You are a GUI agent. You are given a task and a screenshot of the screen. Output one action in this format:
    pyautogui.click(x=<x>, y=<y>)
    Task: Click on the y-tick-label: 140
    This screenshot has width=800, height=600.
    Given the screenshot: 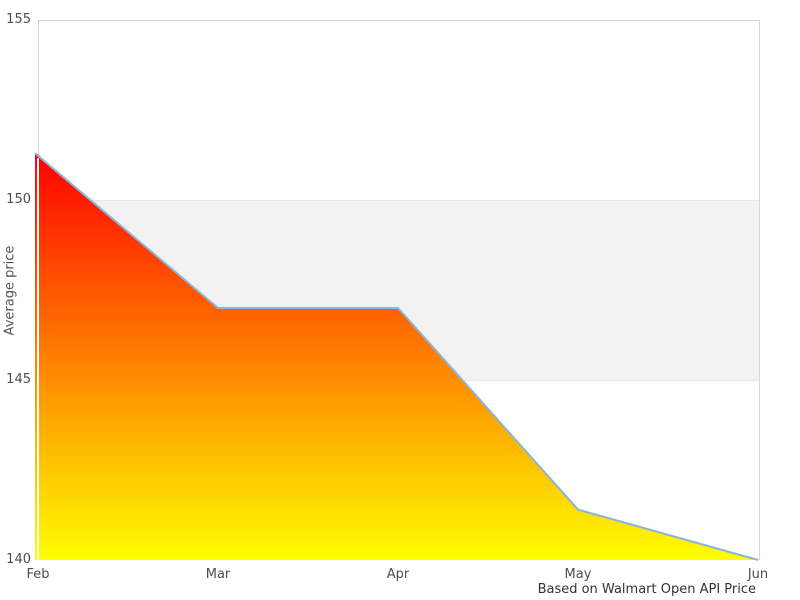 What is the action you would take?
    pyautogui.click(x=18, y=559)
    